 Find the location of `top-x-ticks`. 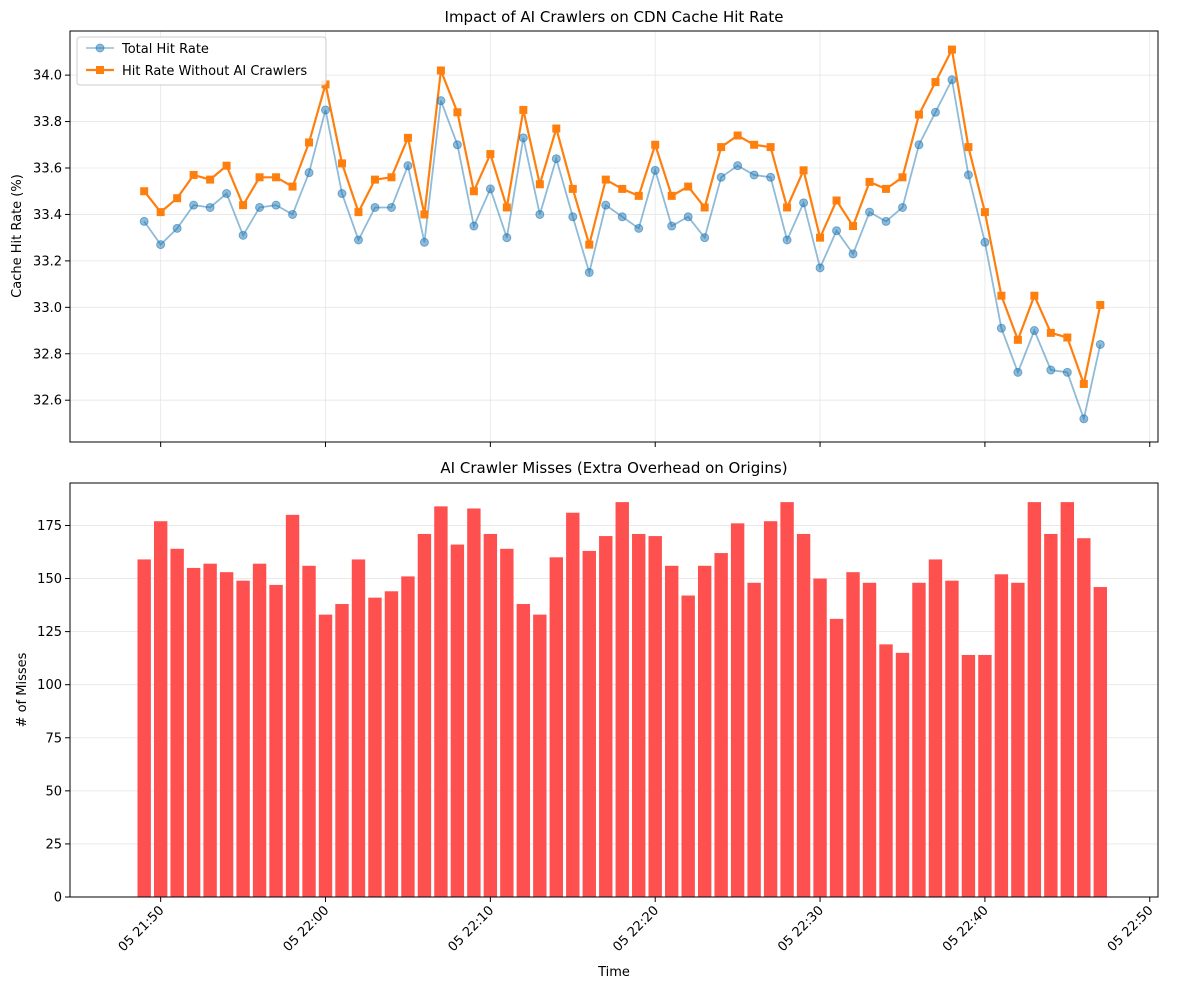

top-x-ticks is located at coordinates (655, 444).